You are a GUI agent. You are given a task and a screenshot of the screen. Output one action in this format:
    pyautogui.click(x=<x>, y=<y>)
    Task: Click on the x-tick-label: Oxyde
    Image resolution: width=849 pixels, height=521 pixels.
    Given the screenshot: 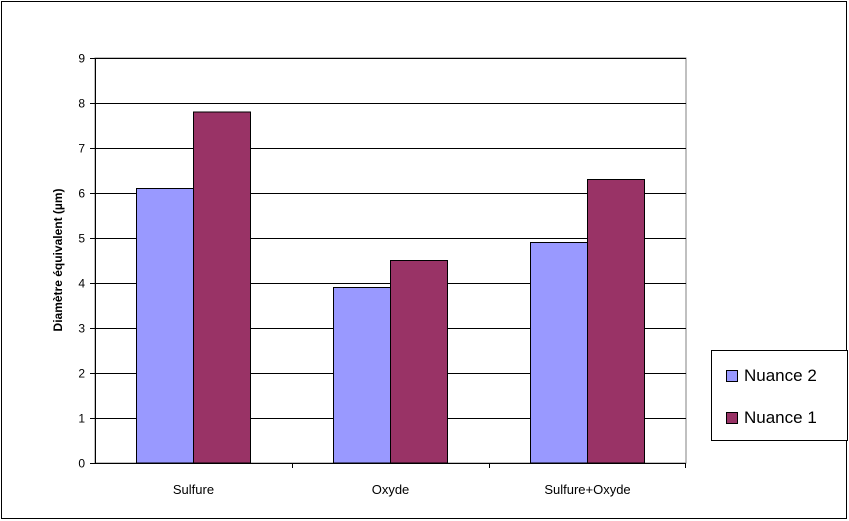 What is the action you would take?
    pyautogui.click(x=391, y=489)
    